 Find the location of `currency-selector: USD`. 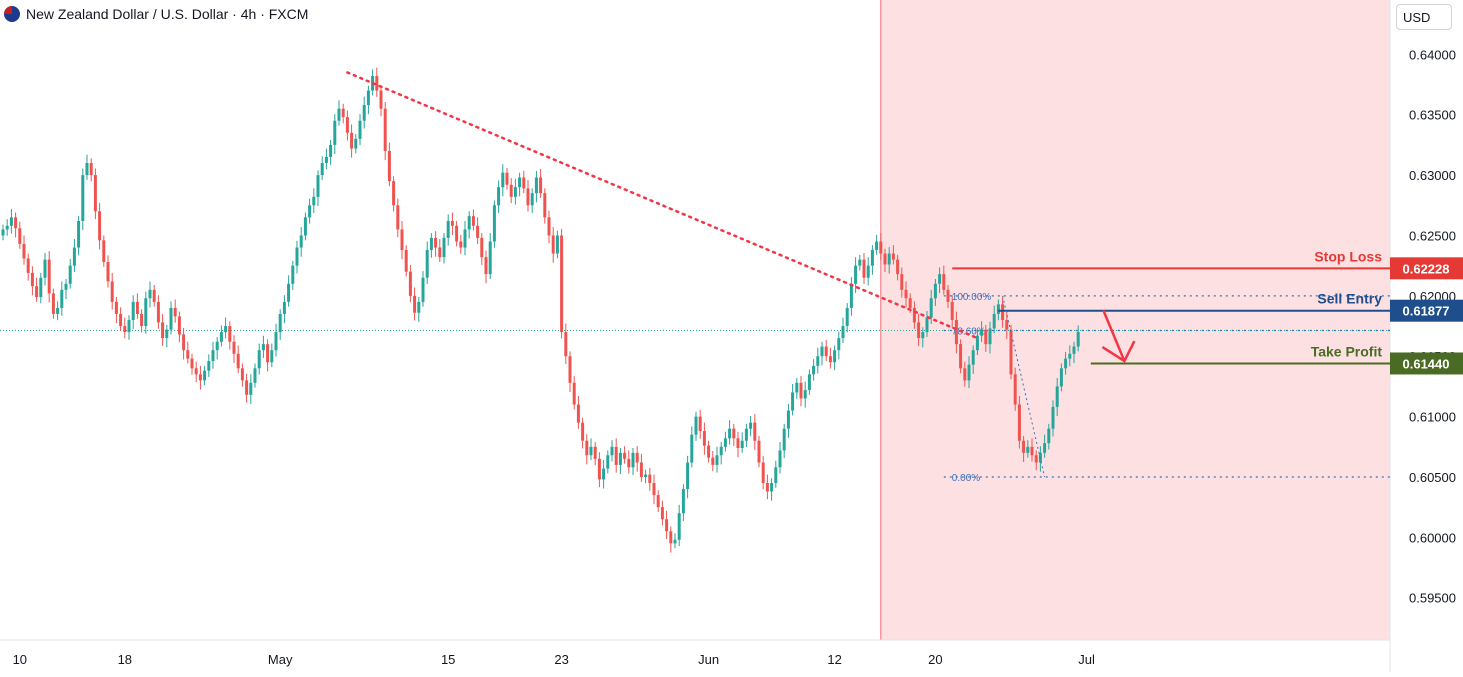

currency-selector: USD is located at coordinates (1424, 17).